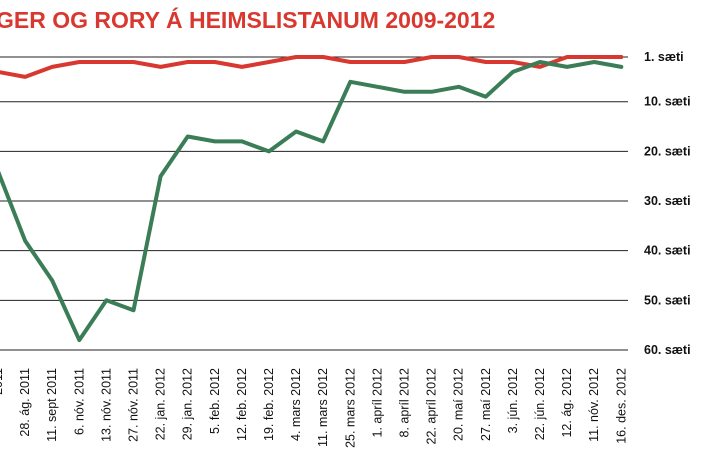  I want to click on y-tick-label: 30. sæti, so click(667, 201).